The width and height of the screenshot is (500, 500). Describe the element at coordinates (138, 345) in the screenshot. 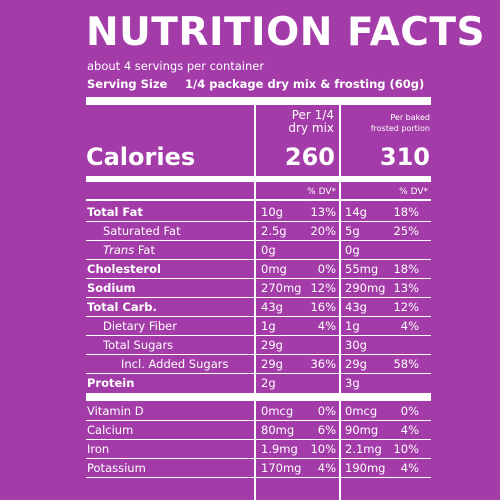

I see `nutrient-label-total-sugars: Total Sugars` at that location.